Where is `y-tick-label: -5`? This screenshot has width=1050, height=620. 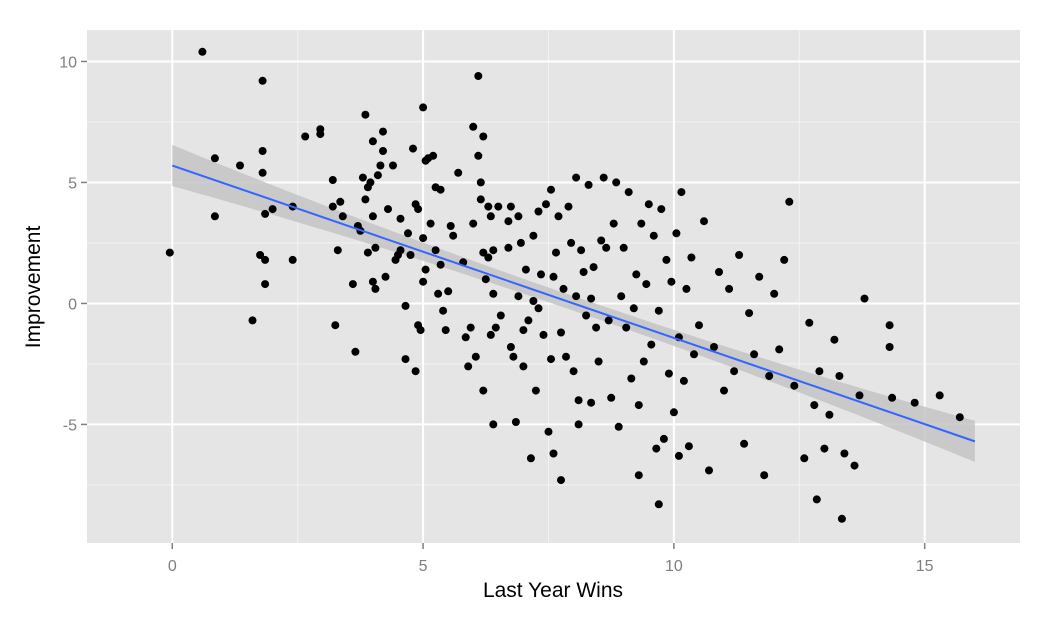
y-tick-label: -5 is located at coordinates (70, 425).